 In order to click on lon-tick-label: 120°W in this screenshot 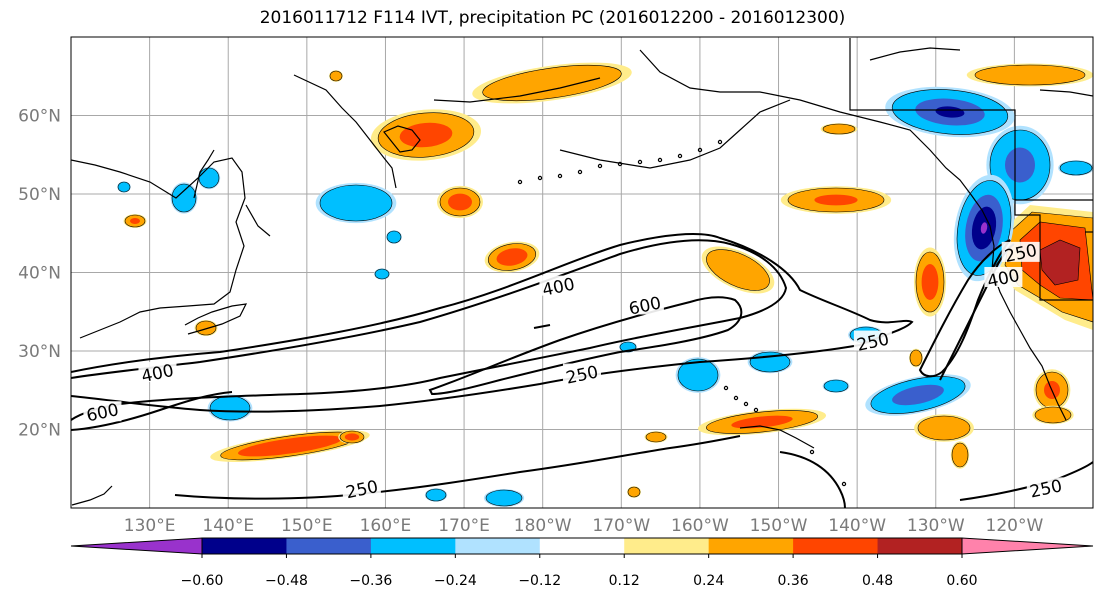, I will do `click(1015, 526)`.